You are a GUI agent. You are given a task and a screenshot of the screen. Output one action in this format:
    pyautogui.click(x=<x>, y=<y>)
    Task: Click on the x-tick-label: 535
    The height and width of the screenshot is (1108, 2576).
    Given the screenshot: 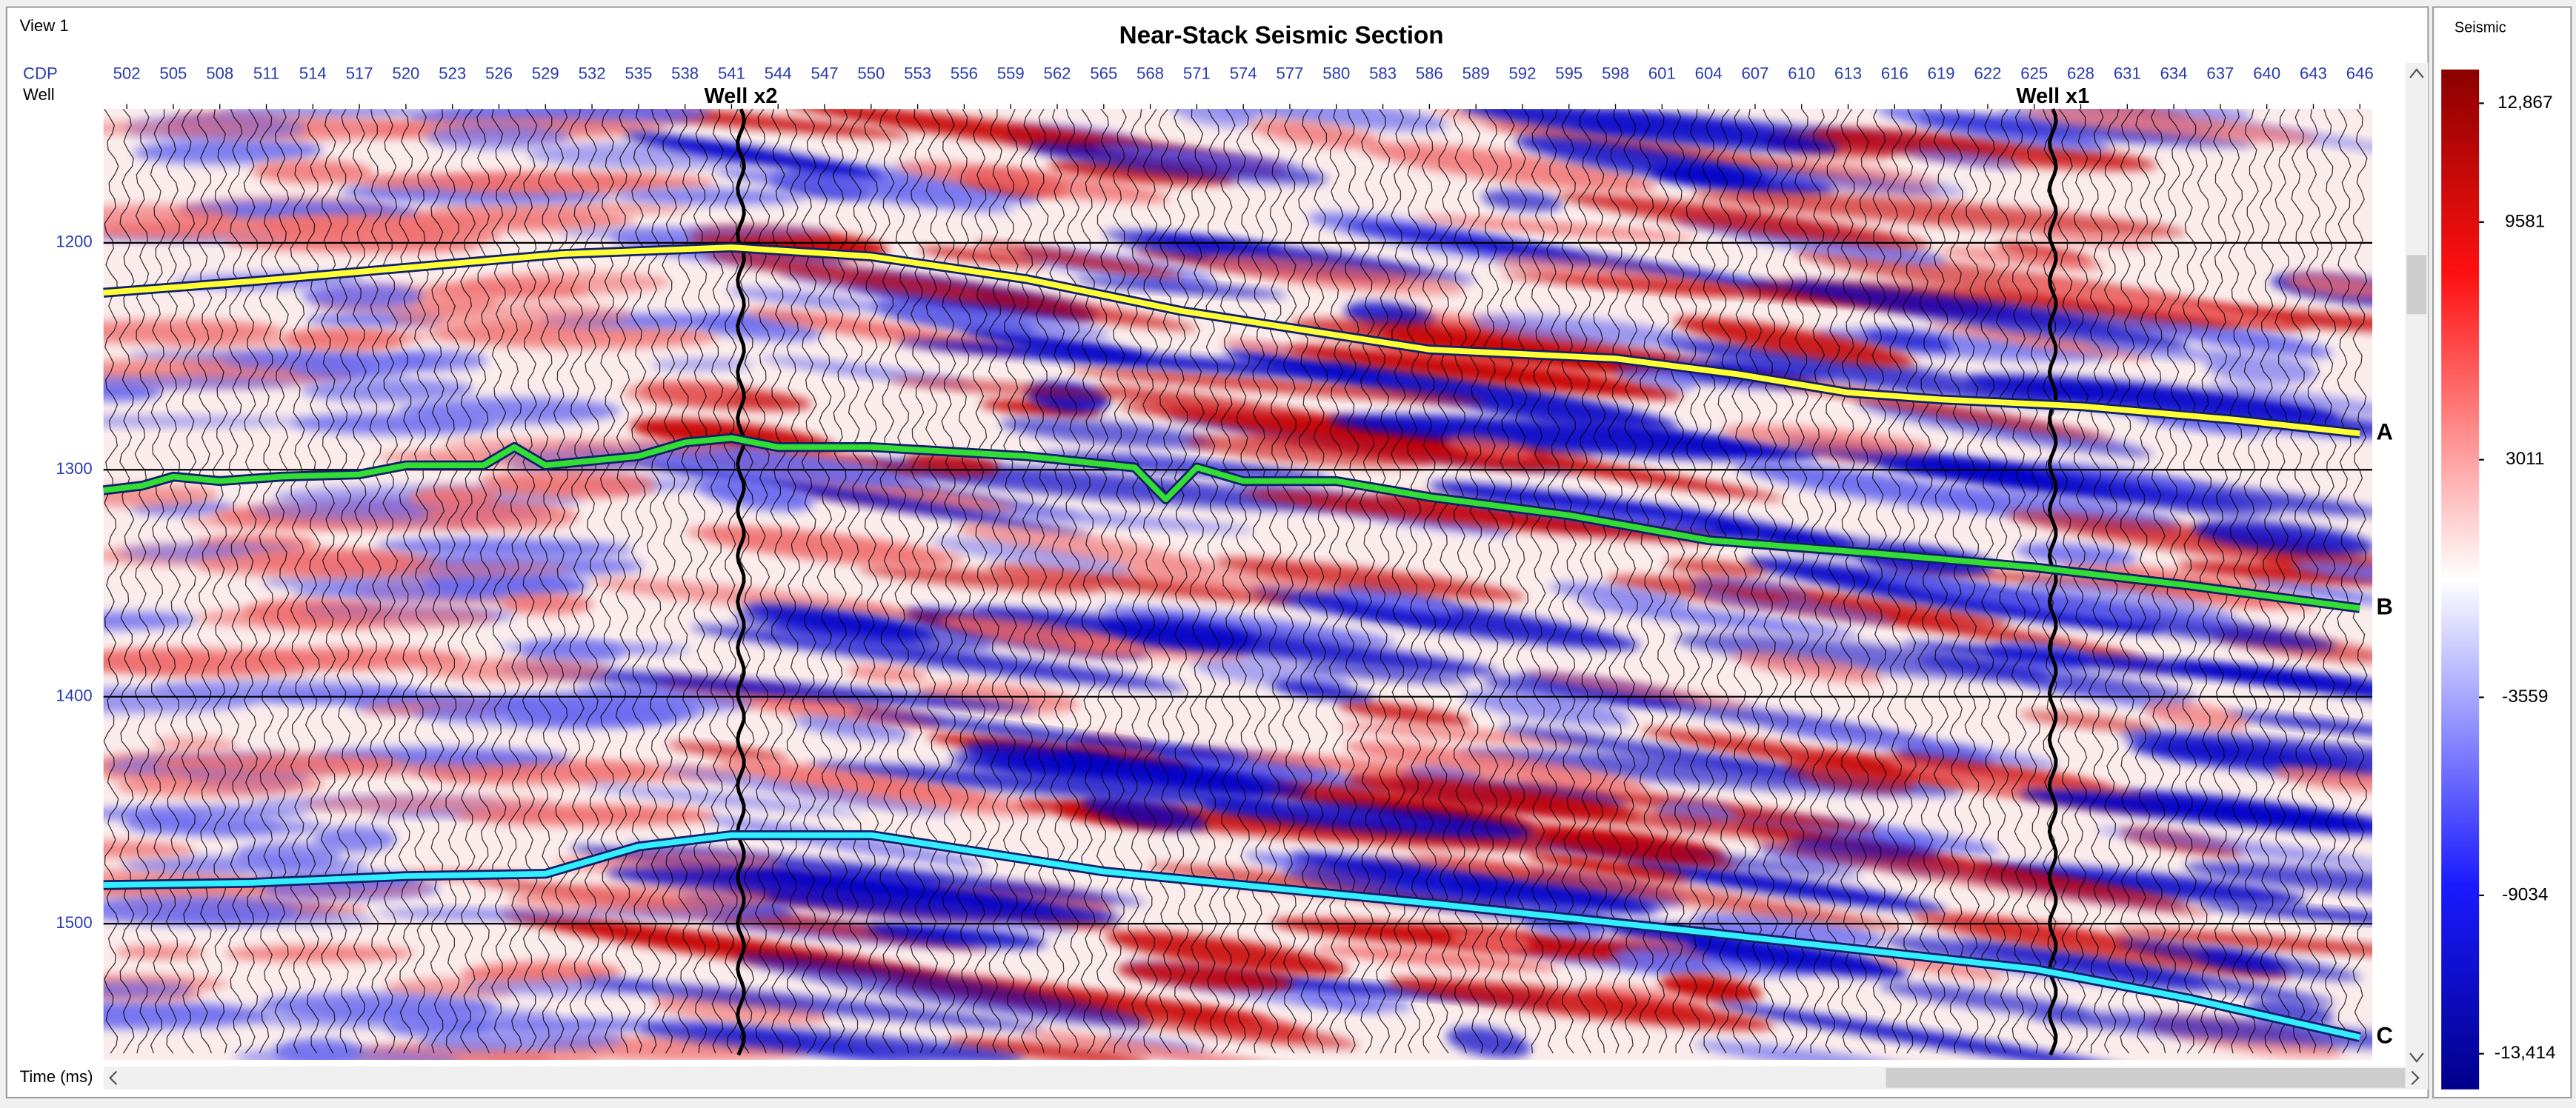 What is the action you would take?
    pyautogui.click(x=638, y=73)
    